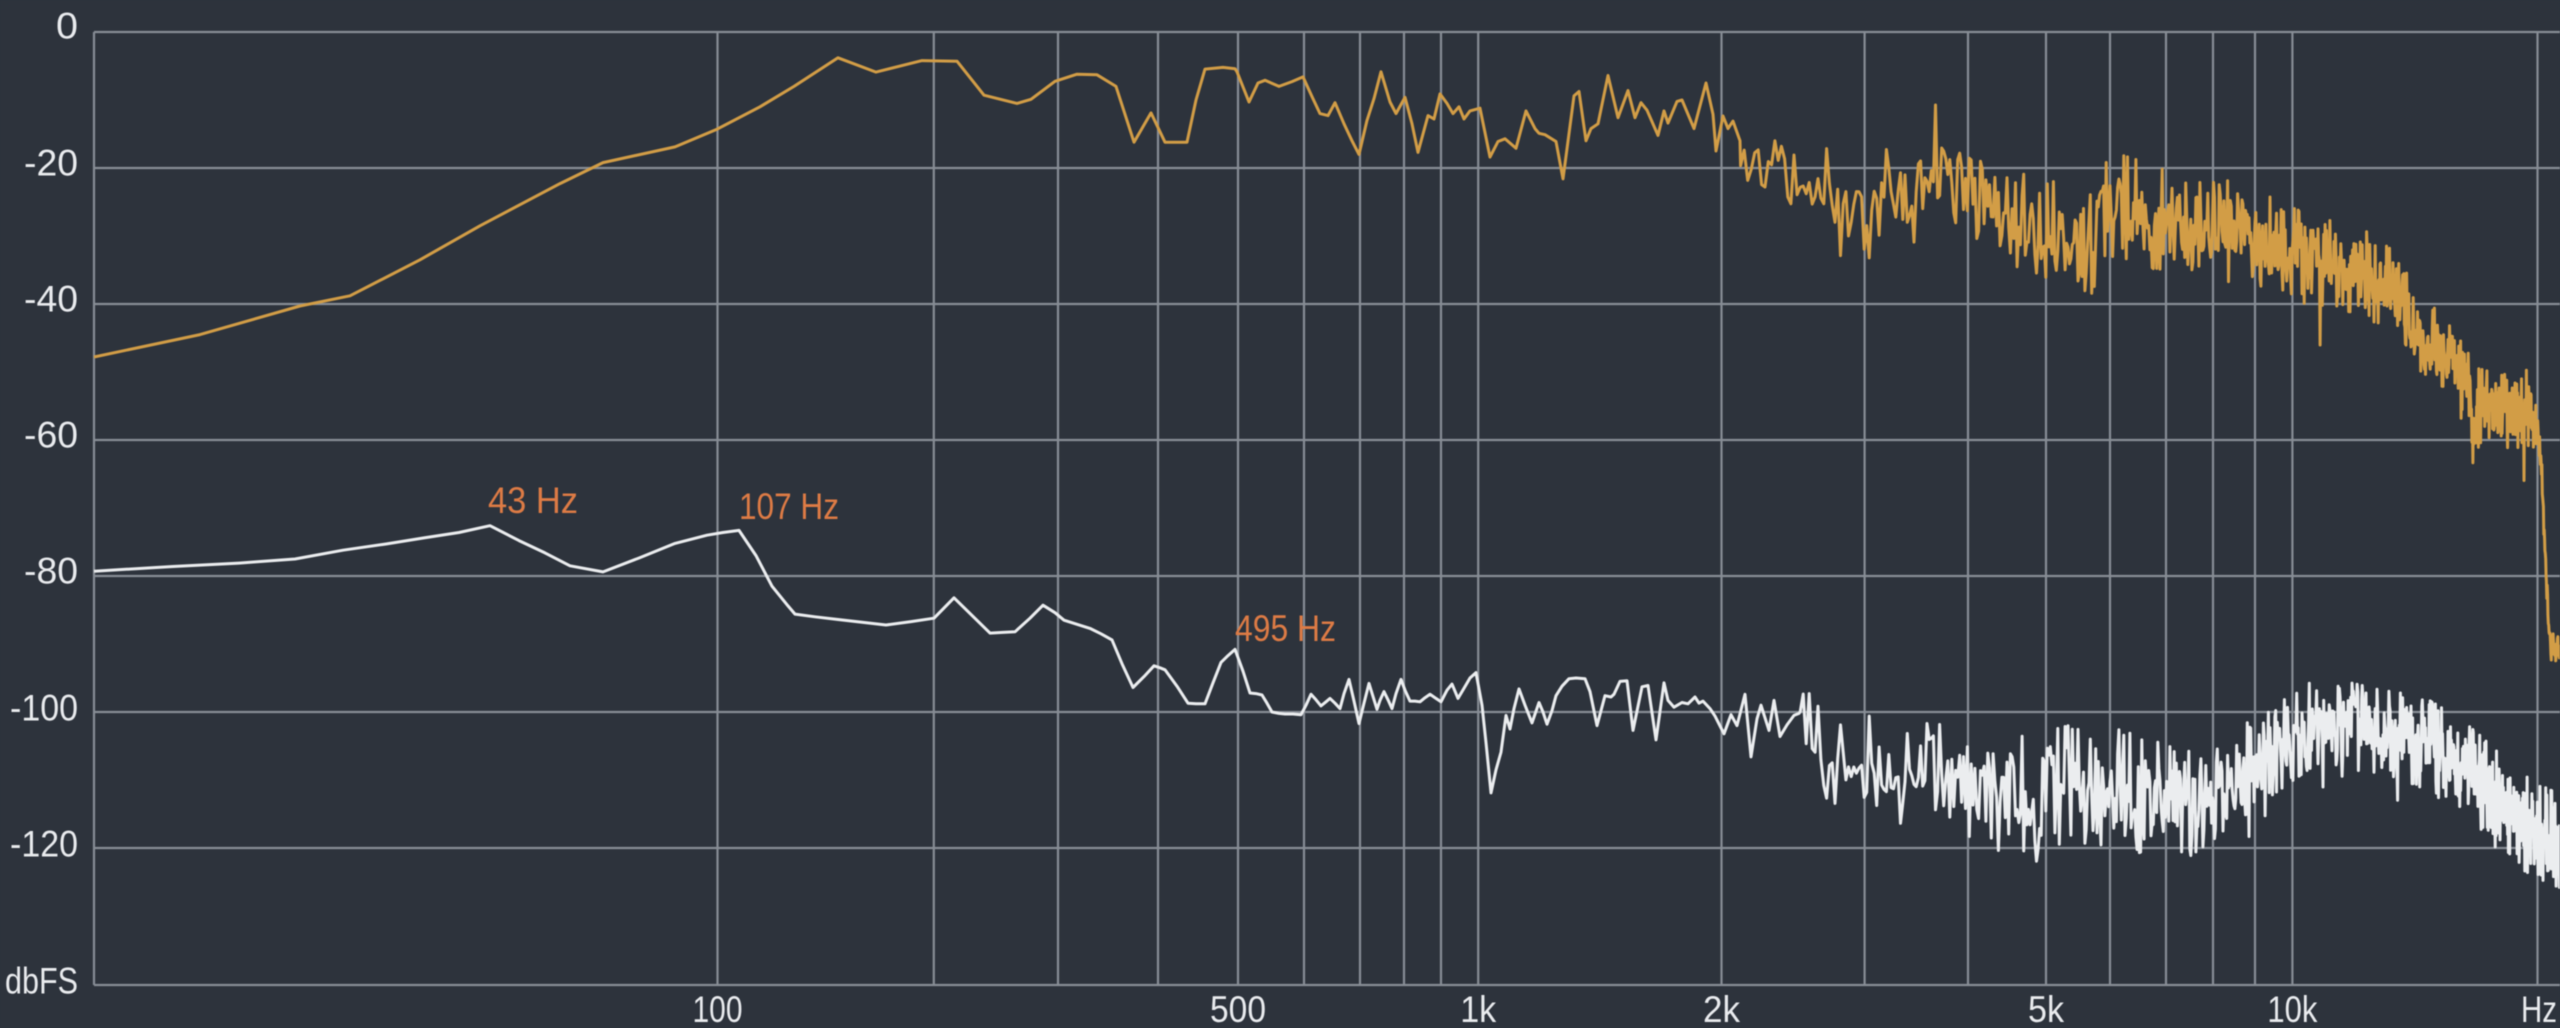 This screenshot has width=2560, height=1028. Describe the element at coordinates (718, 1008) in the screenshot. I see `svg-text: 100` at that location.